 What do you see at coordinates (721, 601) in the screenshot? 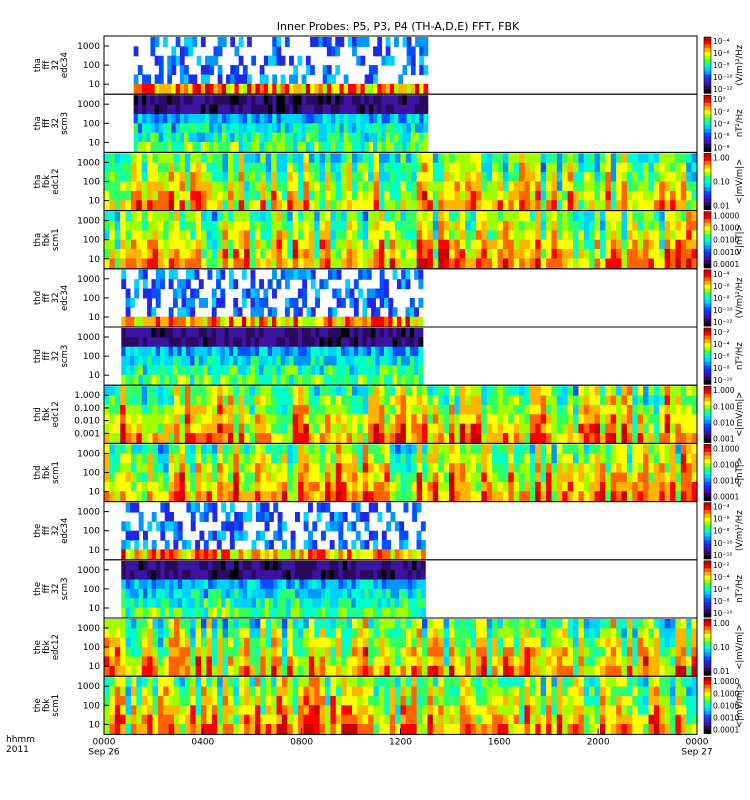
I see `colorbar-tick-label: 10⁻⁸` at bounding box center [721, 601].